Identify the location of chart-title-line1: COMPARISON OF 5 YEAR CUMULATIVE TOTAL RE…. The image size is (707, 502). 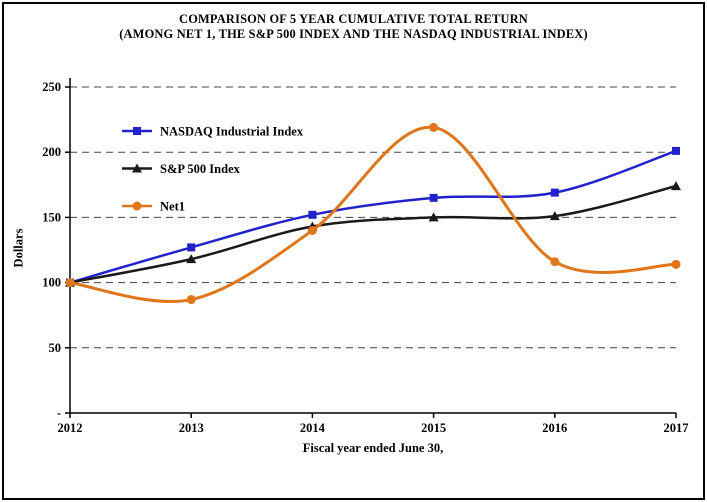
(353, 19).